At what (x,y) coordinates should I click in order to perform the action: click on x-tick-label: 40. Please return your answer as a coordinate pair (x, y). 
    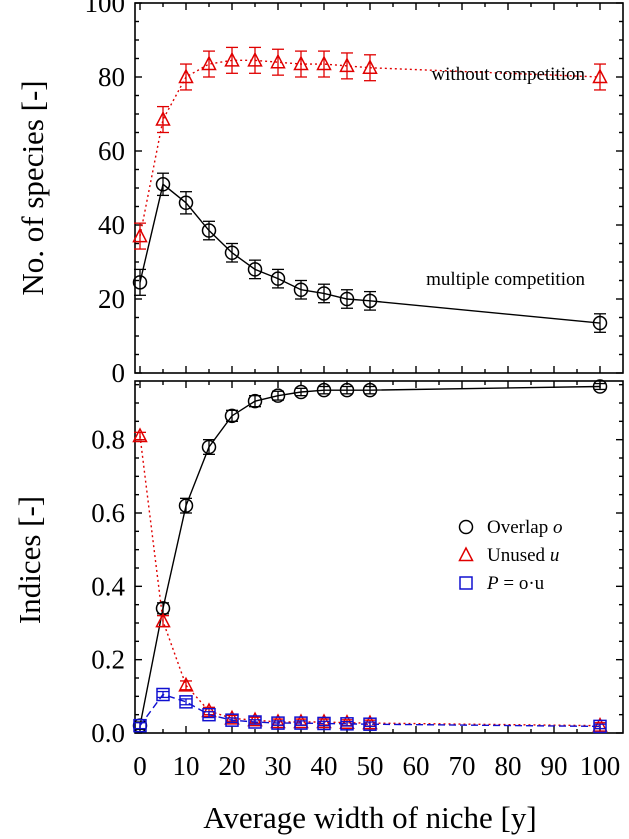
    Looking at the image, I should click on (324, 766).